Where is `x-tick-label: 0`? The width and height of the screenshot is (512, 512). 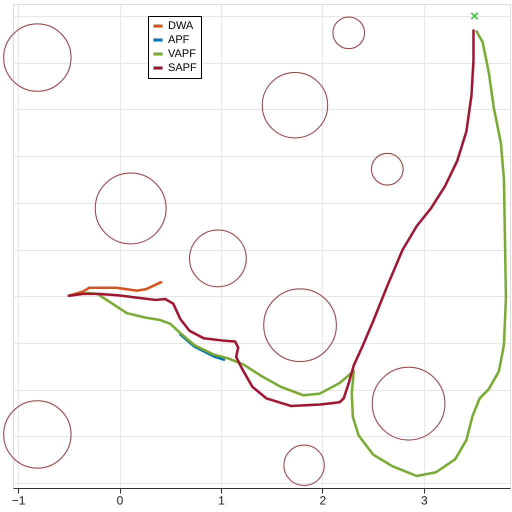
x-tick-label: 0 is located at coordinates (120, 501).